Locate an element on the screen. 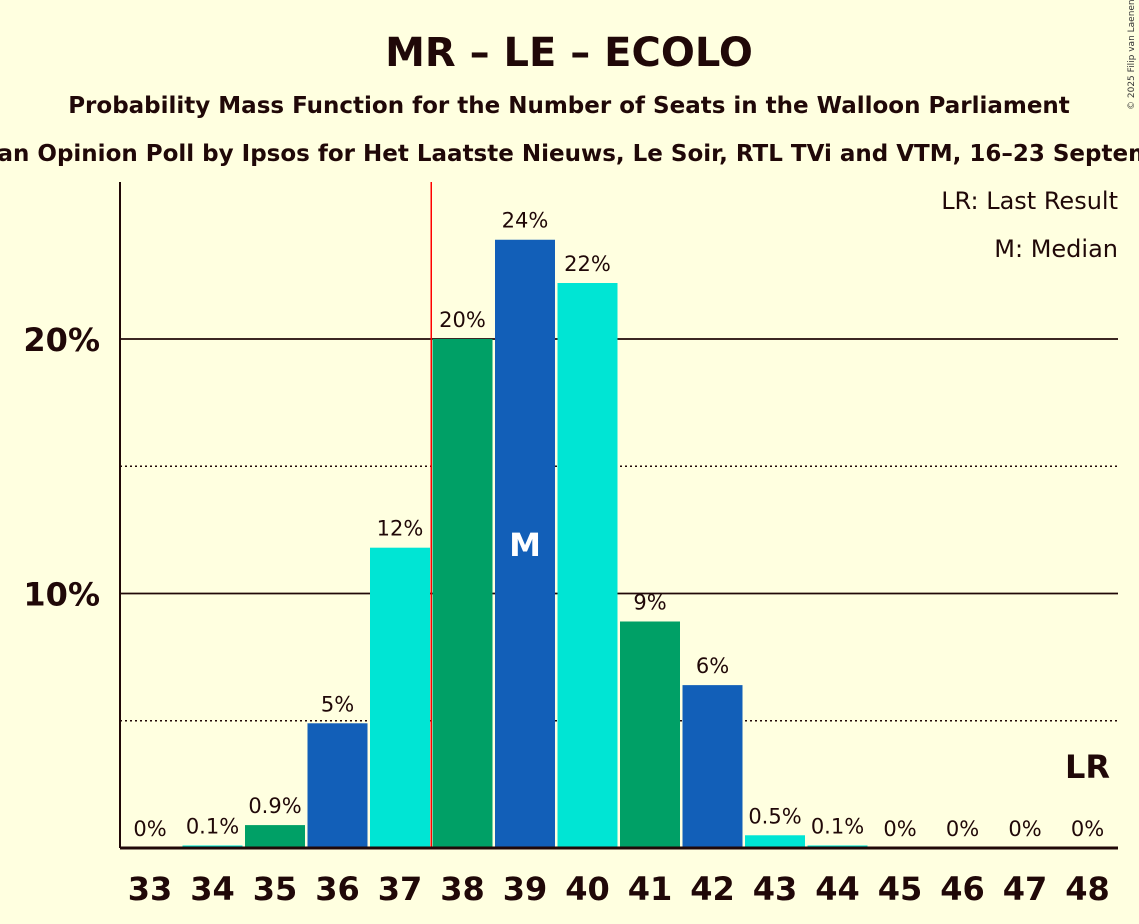 This screenshot has height=924, width=1139. data-label-46: 0% is located at coordinates (962, 829).